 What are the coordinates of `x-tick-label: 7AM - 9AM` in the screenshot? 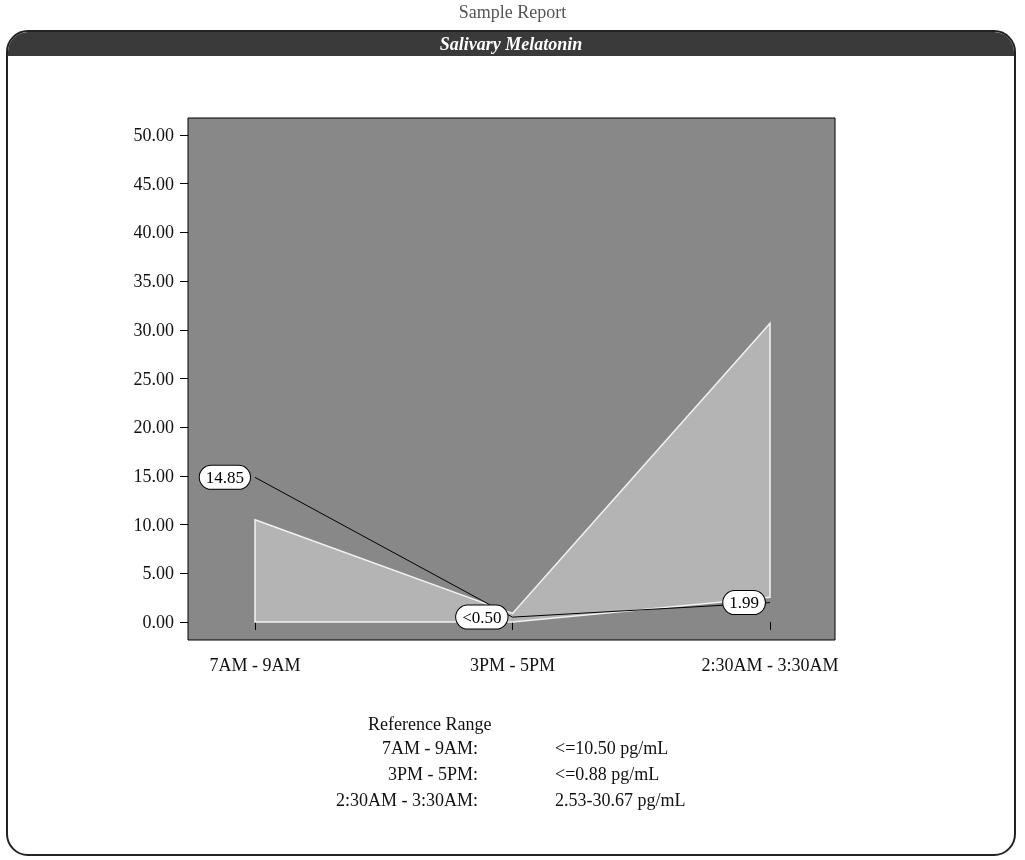 It's located at (255, 665).